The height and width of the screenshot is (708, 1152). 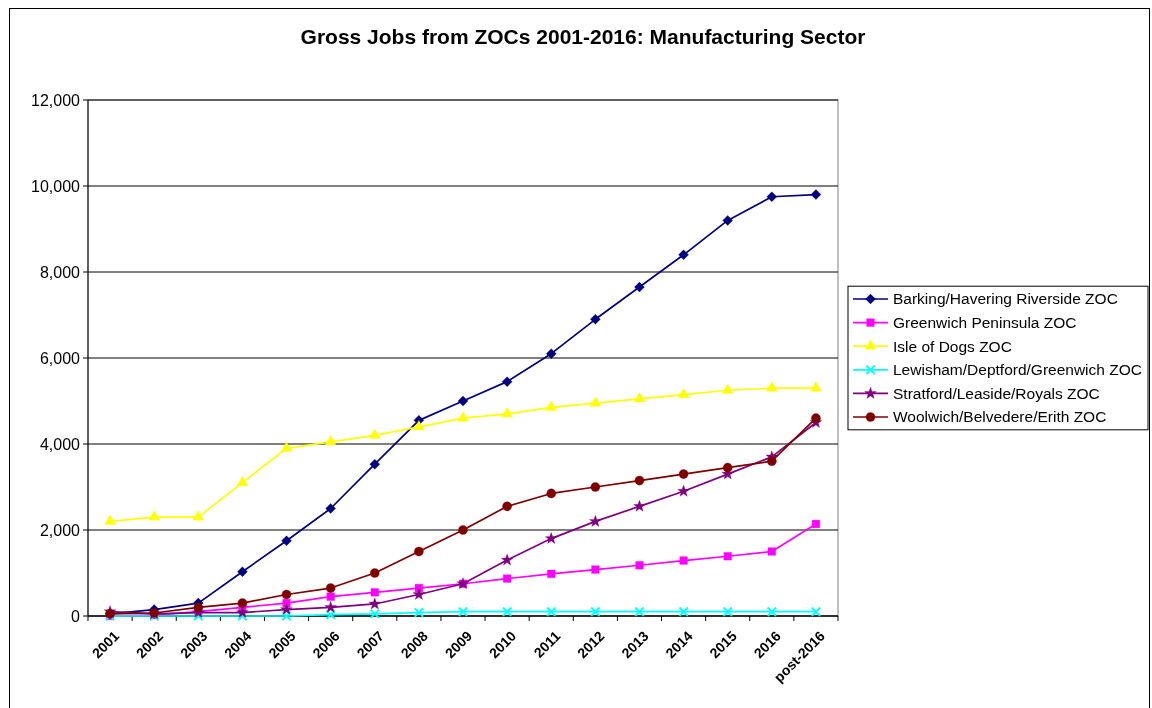 What do you see at coordinates (583, 36) in the screenshot?
I see `chart-title: Gross Jobs from ZOCs 2001-2016: Manufacturing Sector` at bounding box center [583, 36].